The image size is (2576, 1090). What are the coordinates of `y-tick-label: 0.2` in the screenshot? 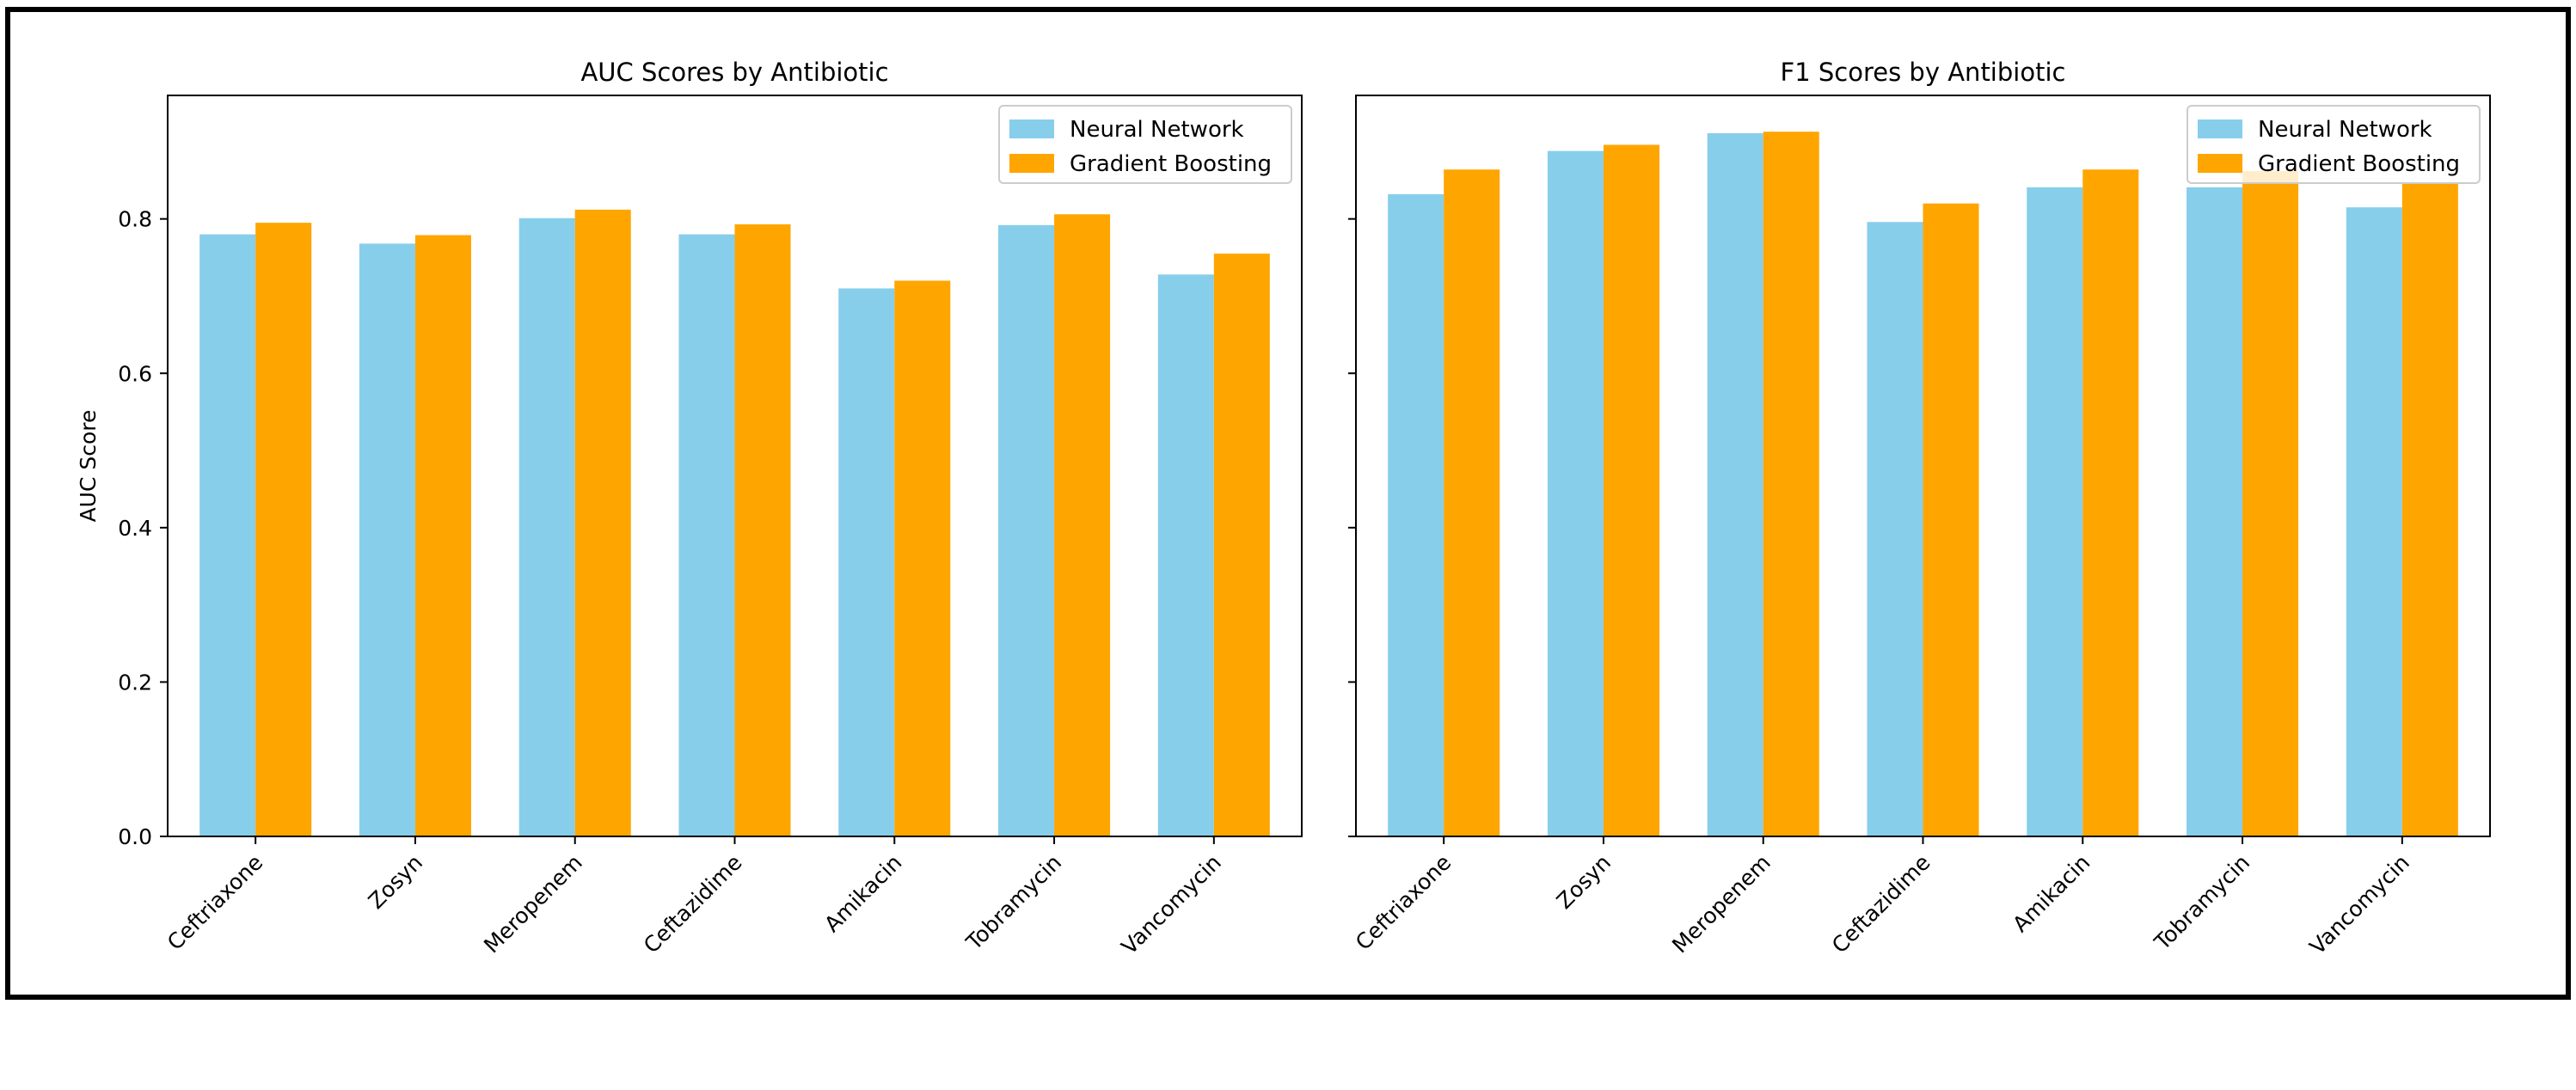 It's located at (135, 682).